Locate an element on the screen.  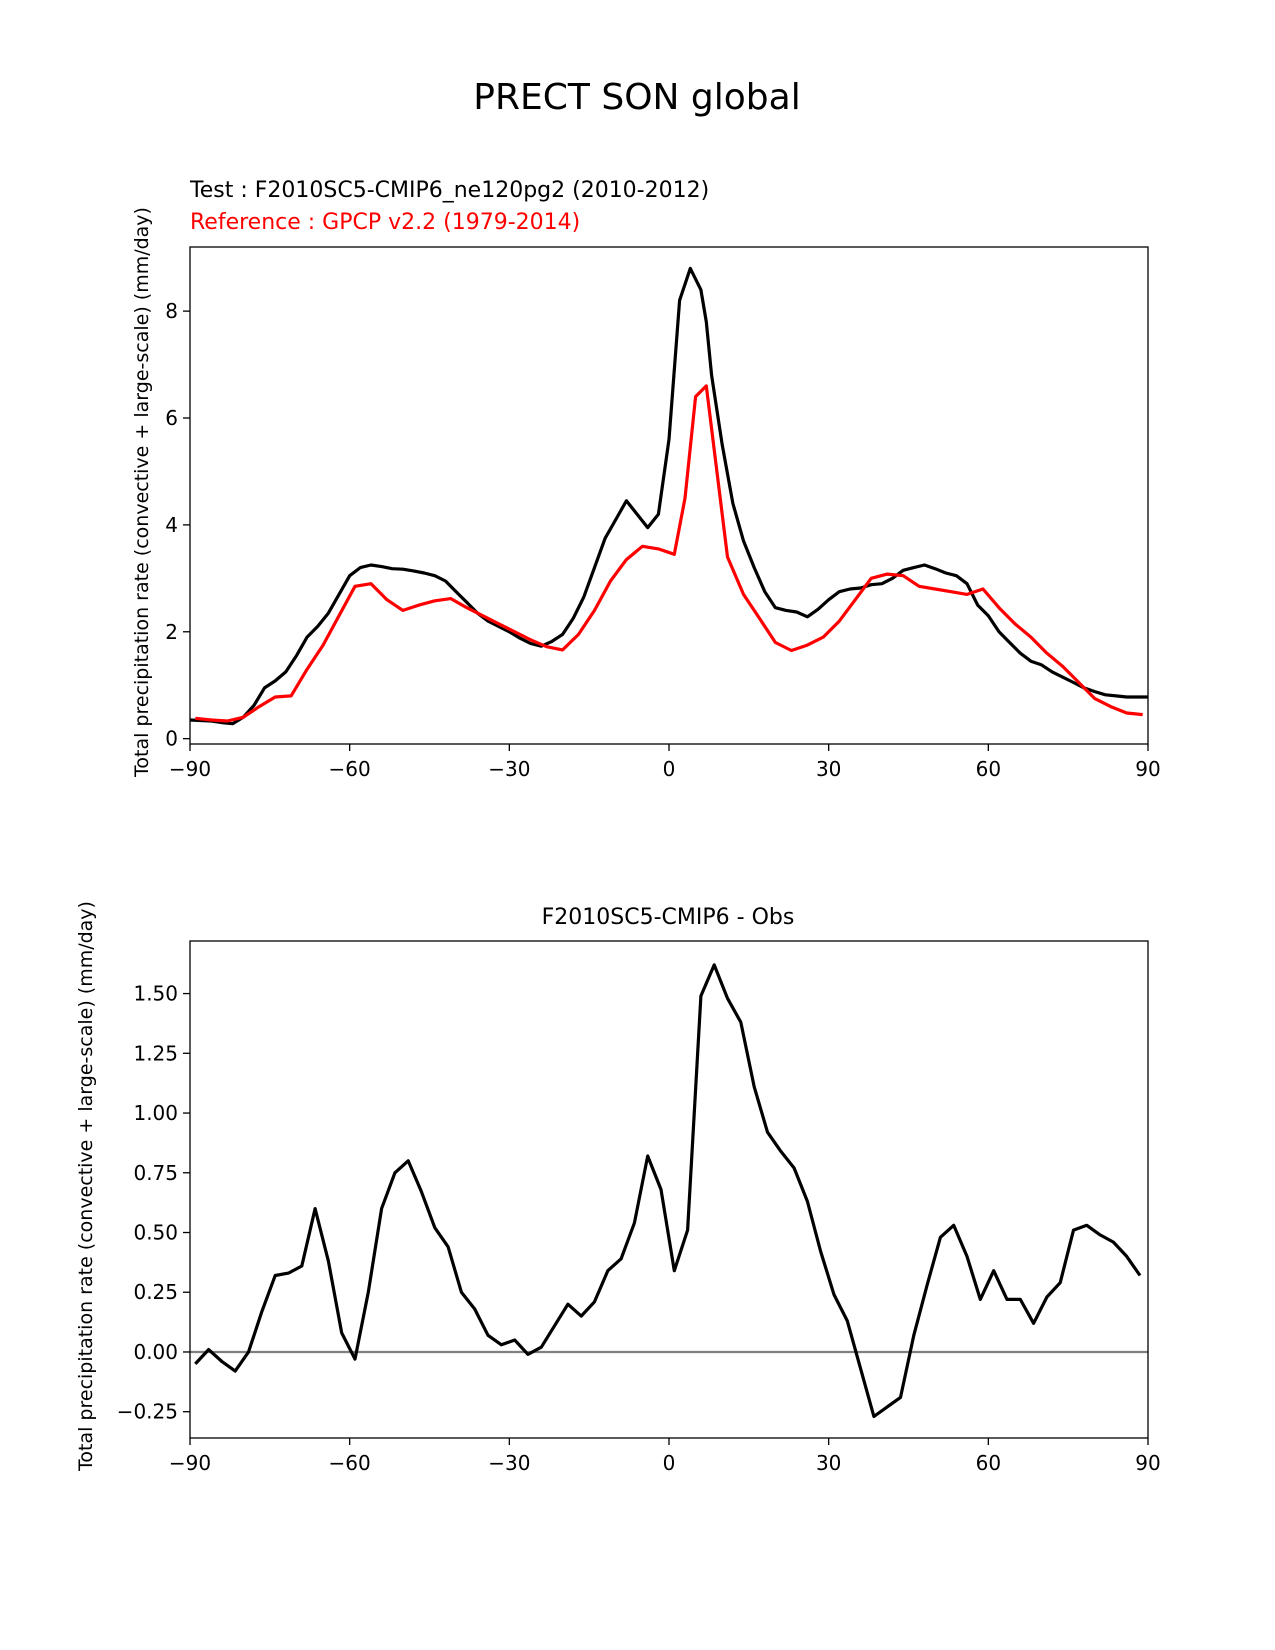
figure-title: PRECT SON global is located at coordinates (636, 97).